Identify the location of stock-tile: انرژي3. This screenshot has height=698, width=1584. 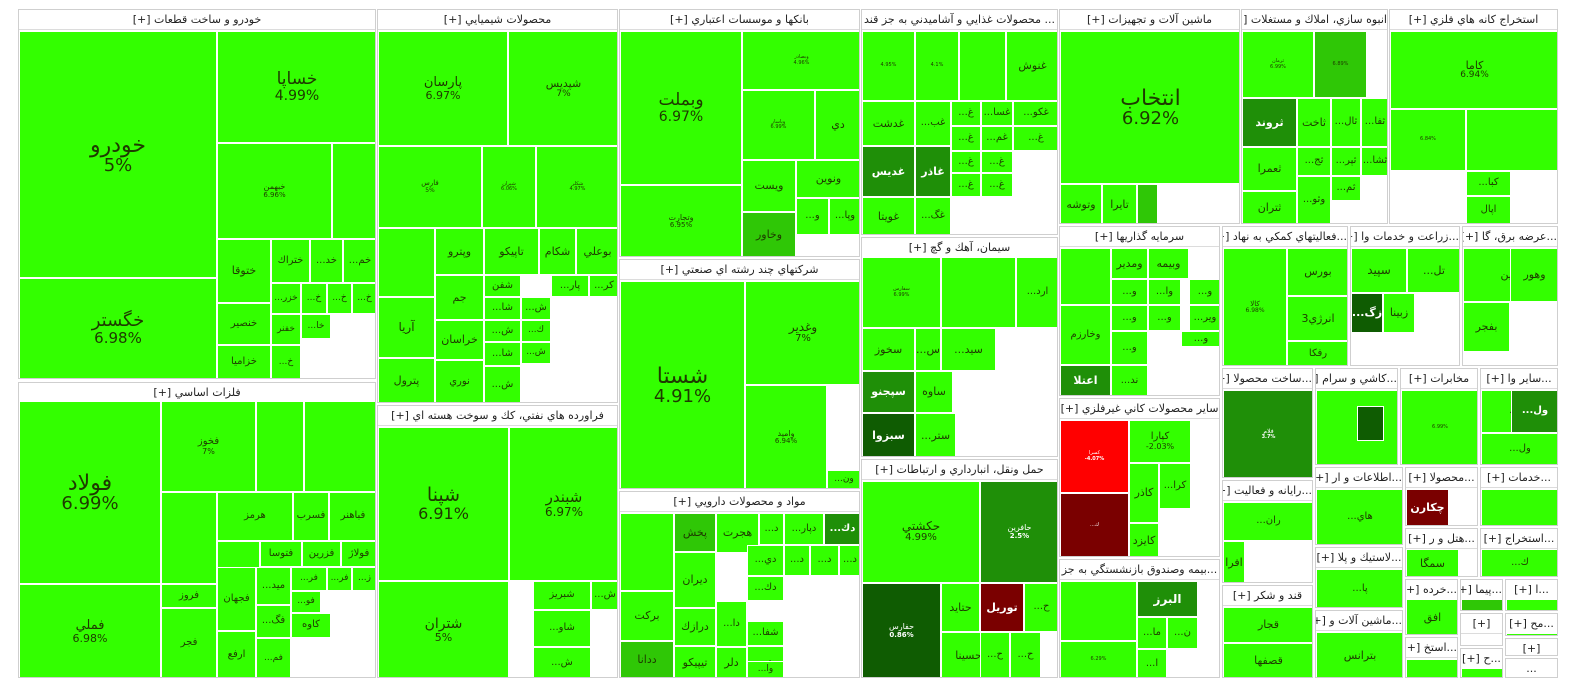
(1317, 318).